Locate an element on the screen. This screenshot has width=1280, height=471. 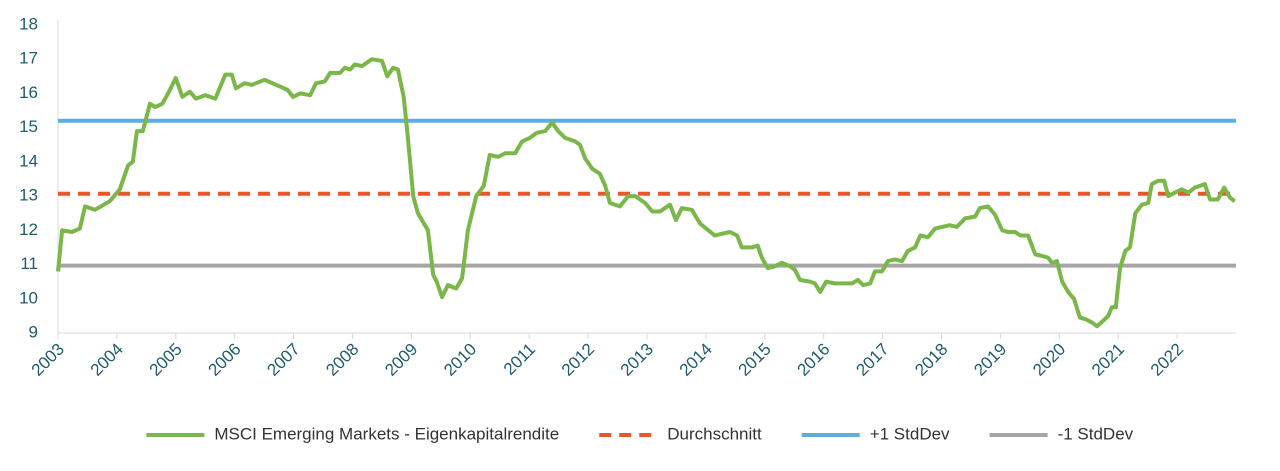
x-tick-label: 2021 is located at coordinates (1108, 360).